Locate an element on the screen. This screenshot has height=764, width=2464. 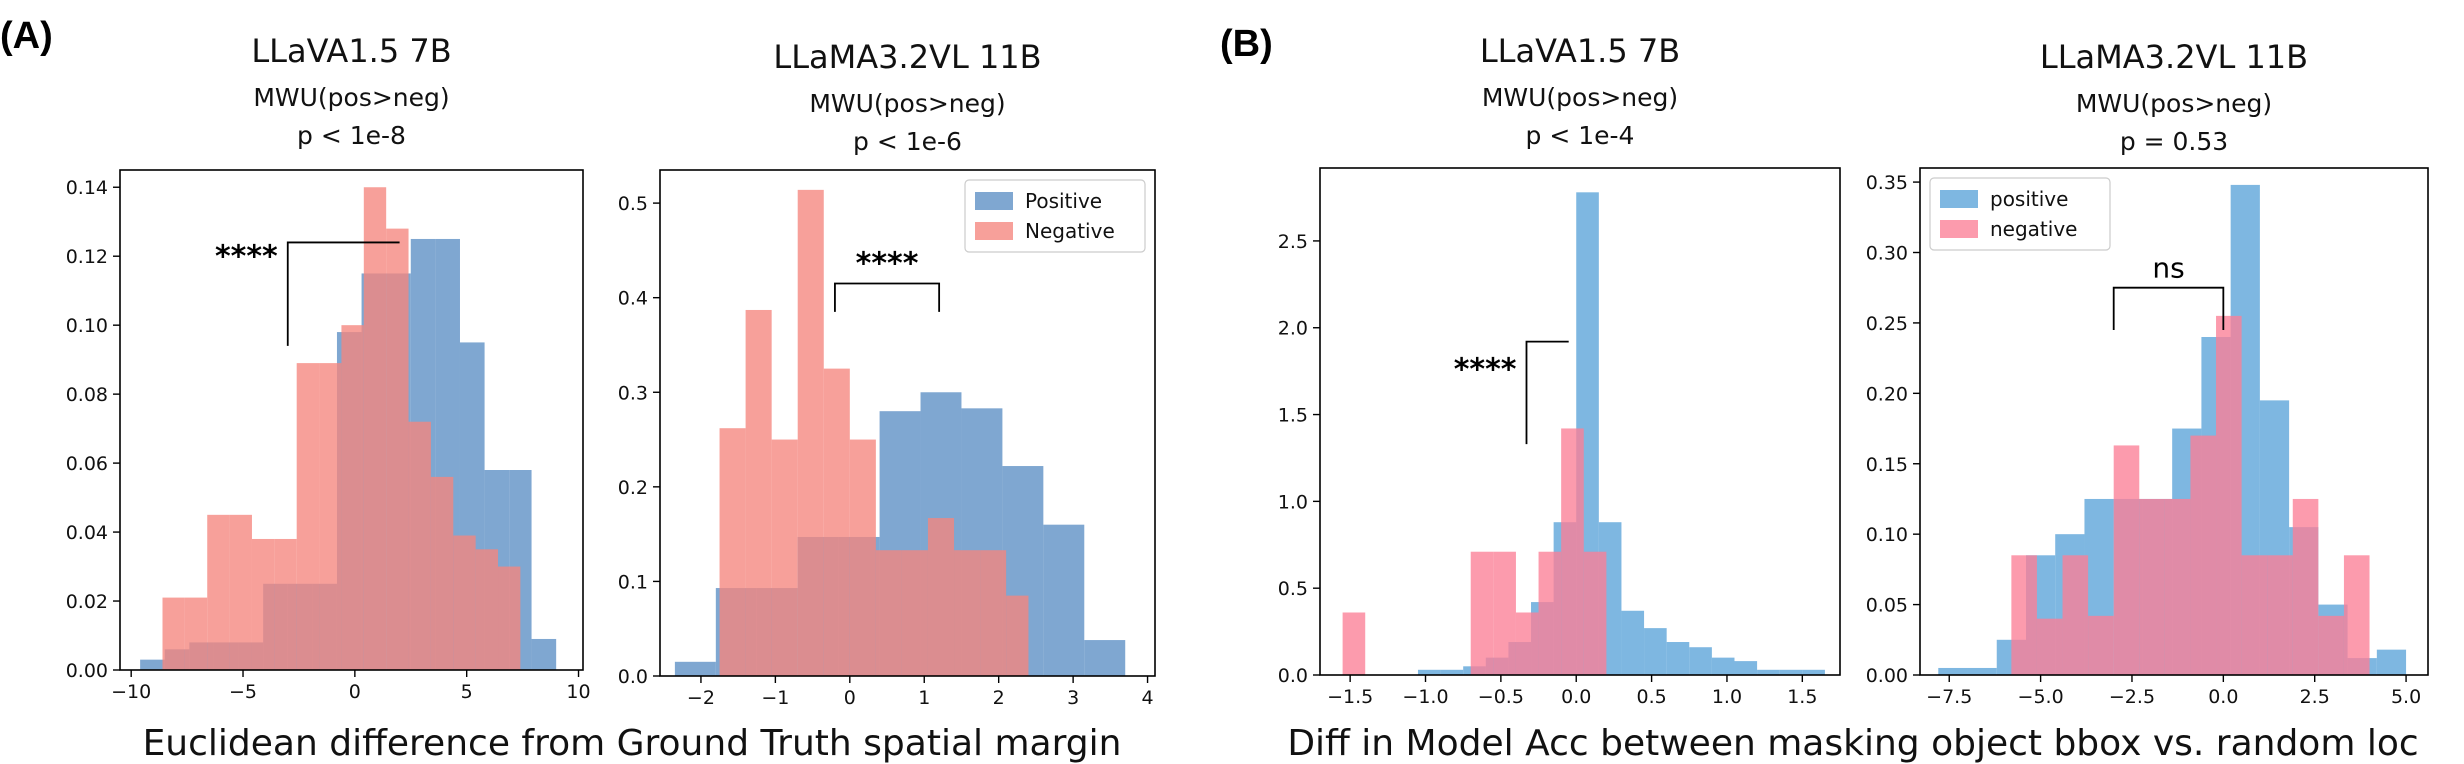
x-tick-label: 1.5 is located at coordinates (1802, 697).